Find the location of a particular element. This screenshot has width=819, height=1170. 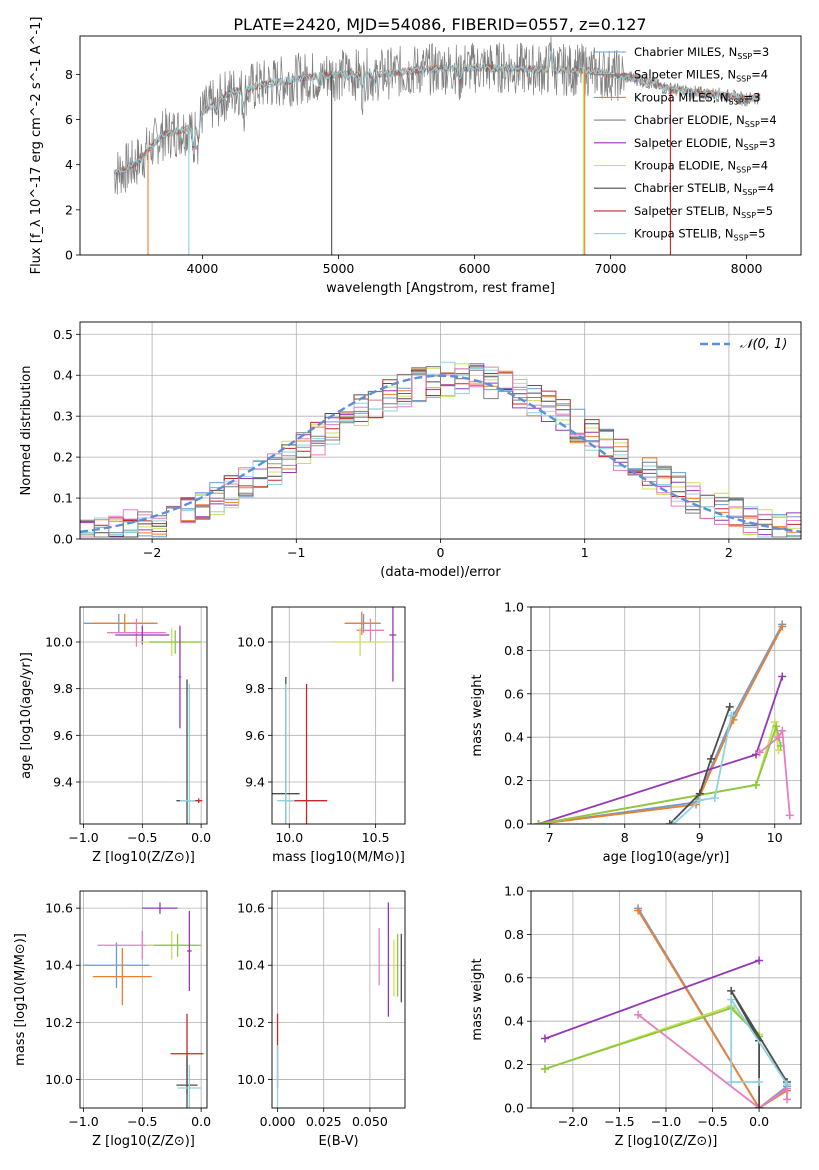

x-tick-label: 0.000 is located at coordinates (278, 1121).